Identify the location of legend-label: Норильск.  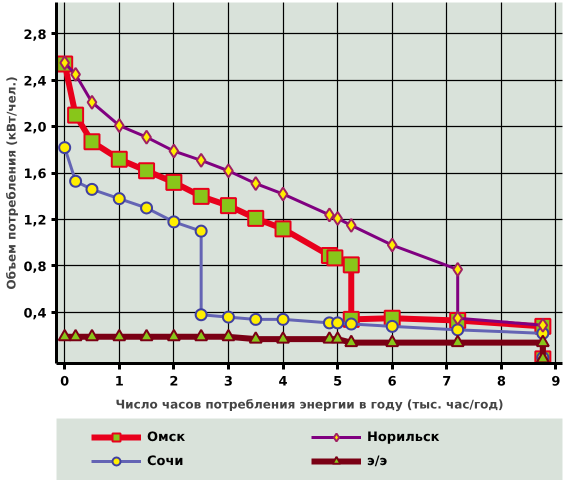
(403, 437).